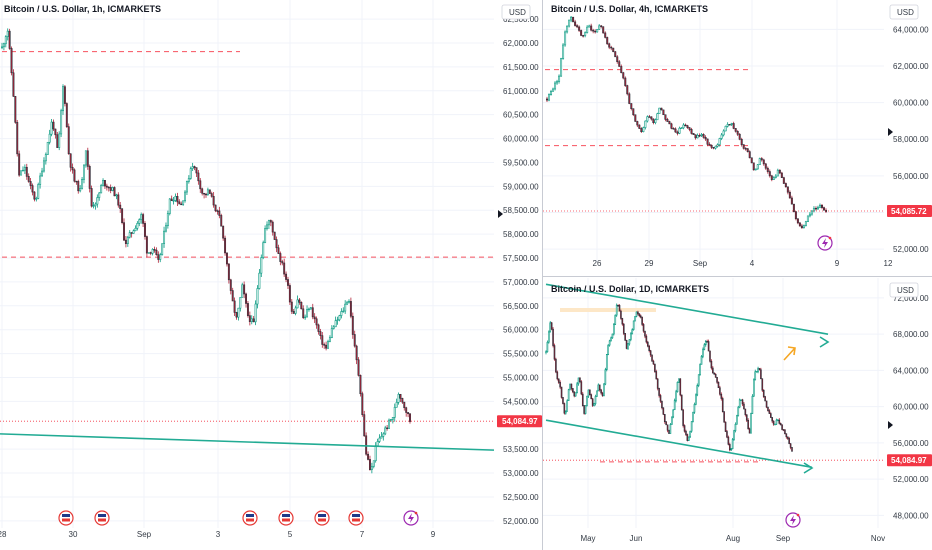  Describe the element at coordinates (521, 377) in the screenshot. I see `price-tick-label: 55,000.00` at that location.